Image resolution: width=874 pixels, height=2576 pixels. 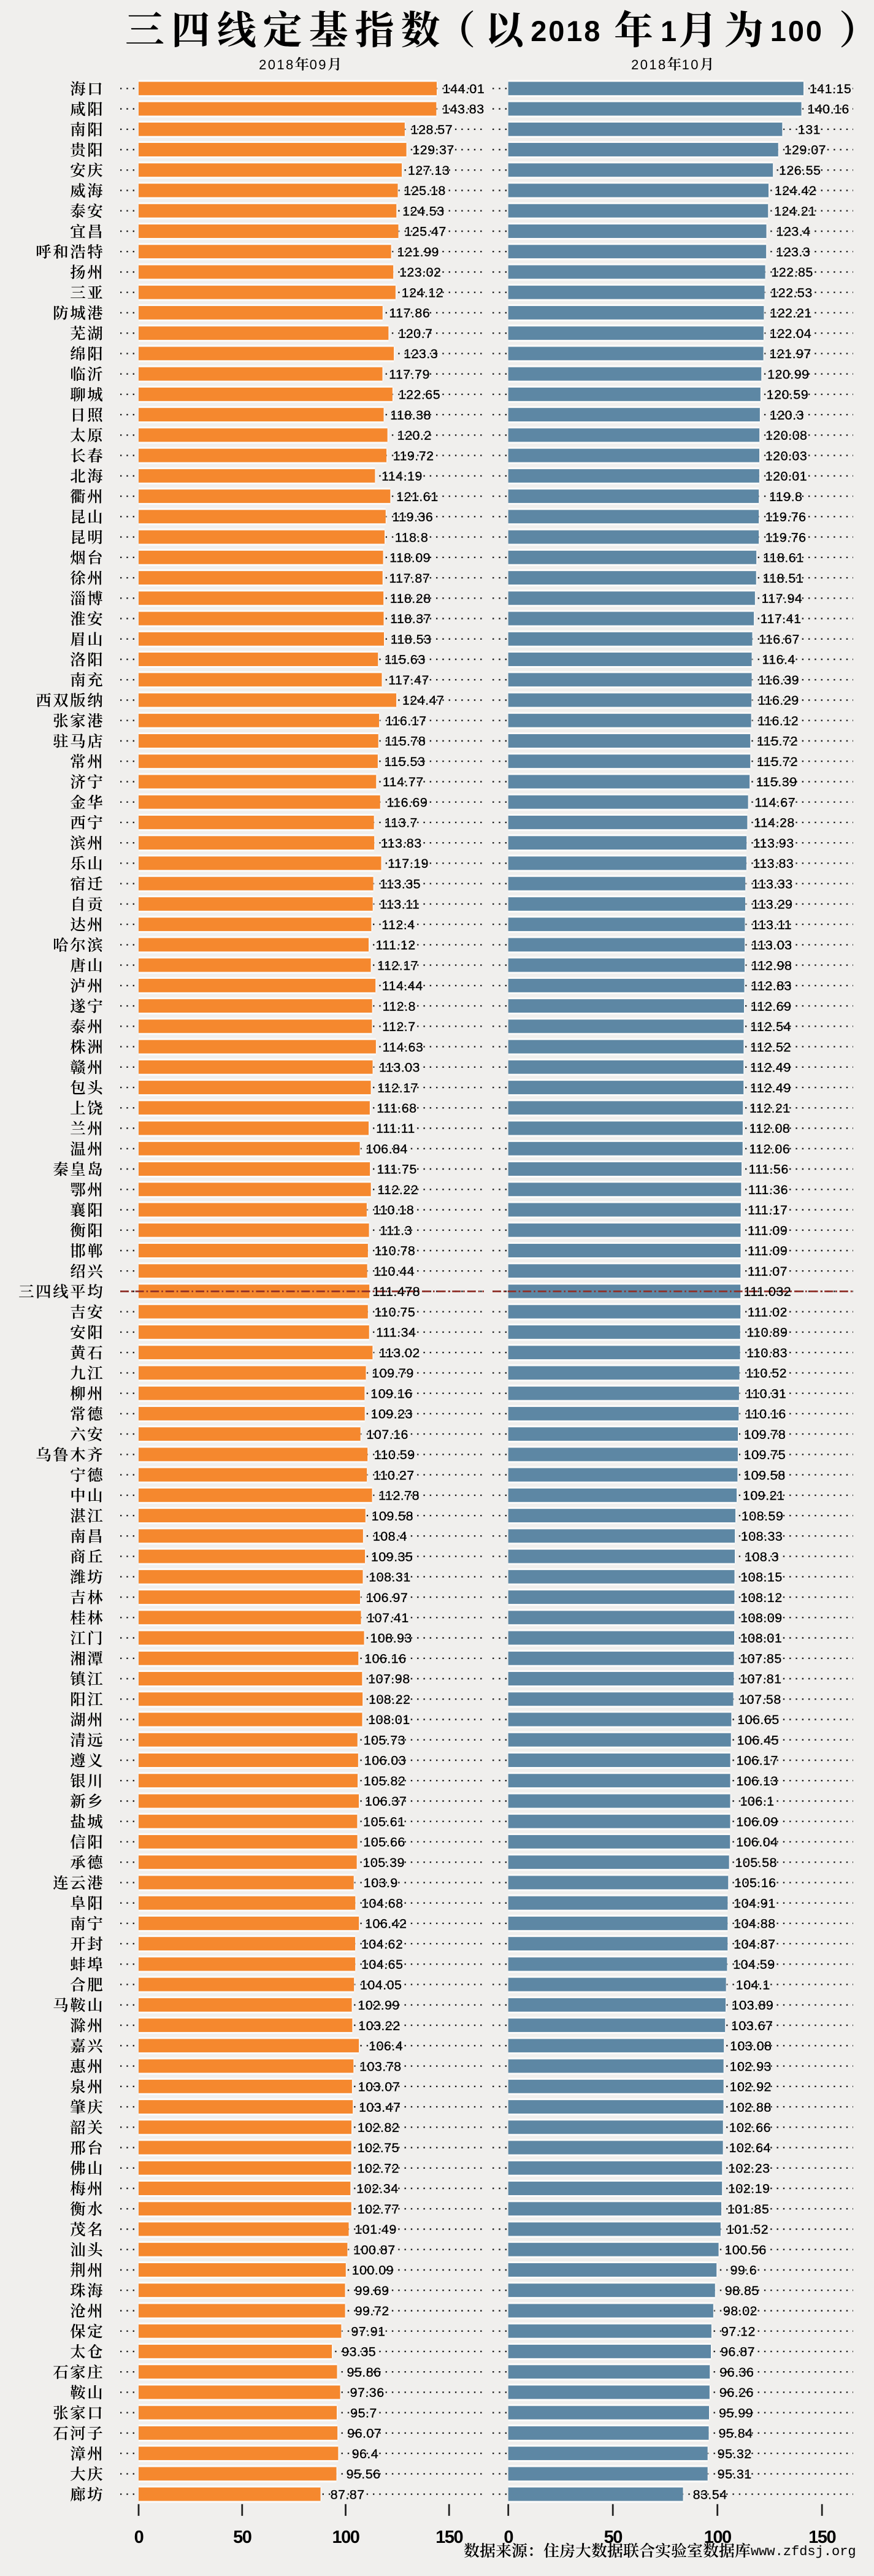 I want to click on svg-text: 103.08, so click(x=751, y=2046).